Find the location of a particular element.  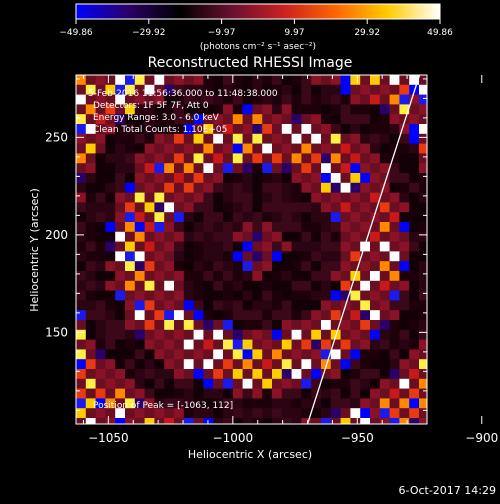

x-axis-label: Heliocentric X (arcsec) is located at coordinates (250, 454).